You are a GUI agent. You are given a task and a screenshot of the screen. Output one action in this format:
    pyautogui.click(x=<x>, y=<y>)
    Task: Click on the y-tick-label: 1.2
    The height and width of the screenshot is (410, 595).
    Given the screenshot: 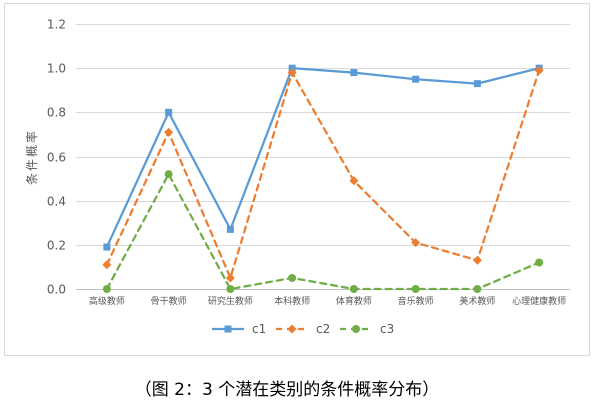 What is the action you would take?
    pyautogui.click(x=56, y=25)
    